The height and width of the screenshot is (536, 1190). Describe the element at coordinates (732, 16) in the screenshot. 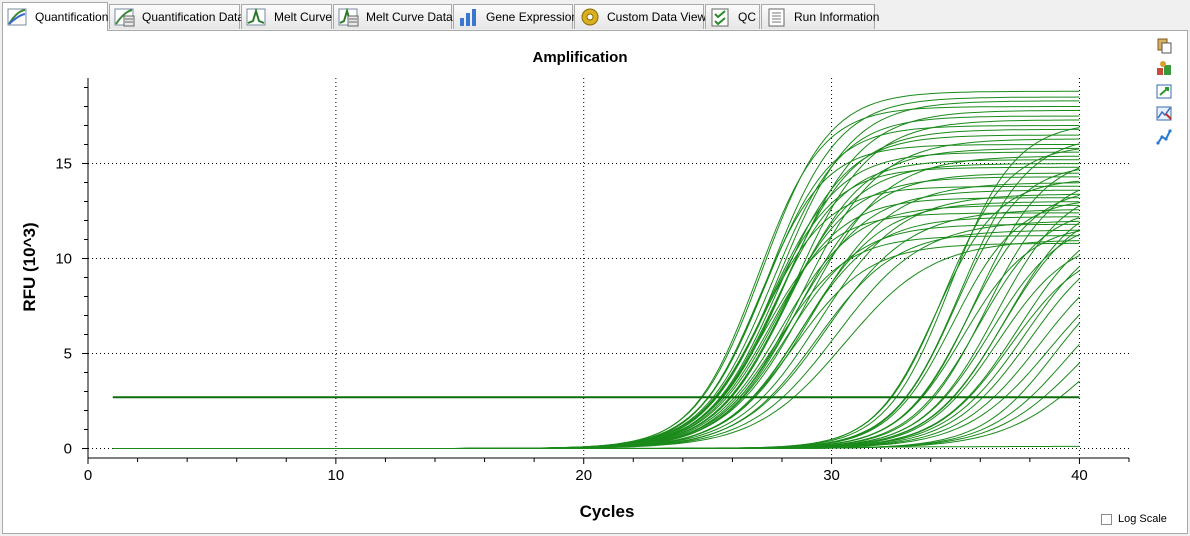

I see `tab-qc: QC` at that location.